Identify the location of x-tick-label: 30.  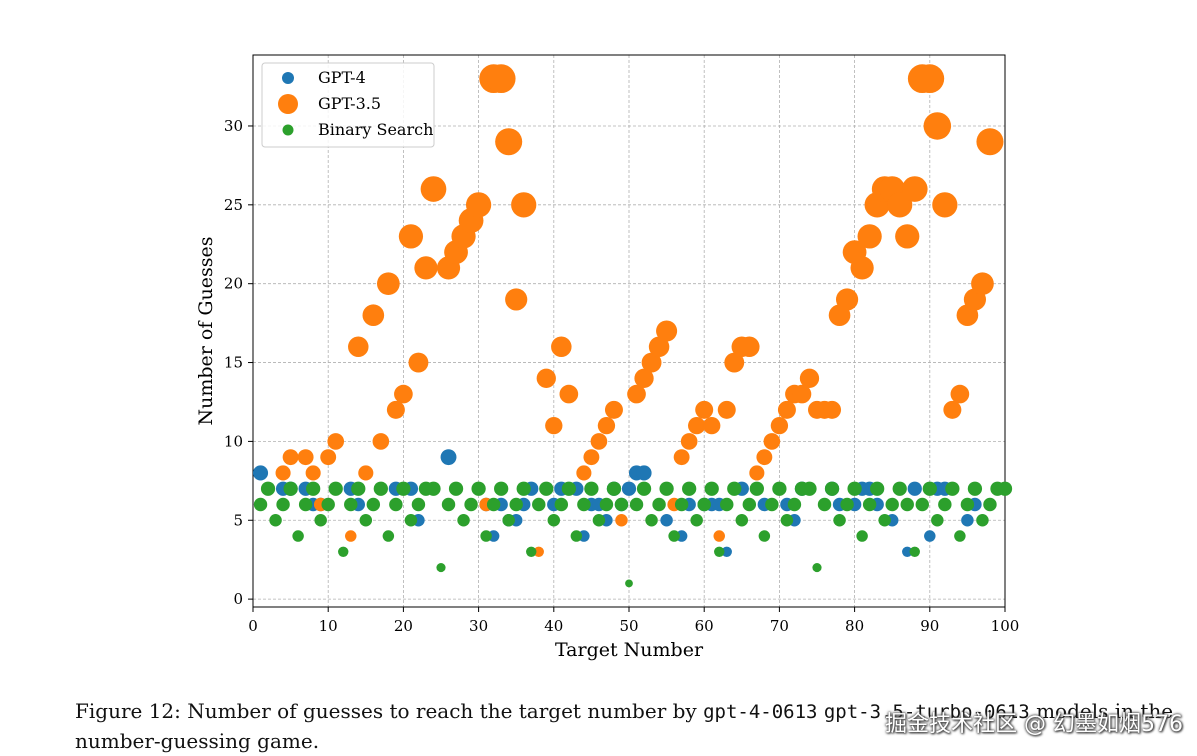
(478, 626).